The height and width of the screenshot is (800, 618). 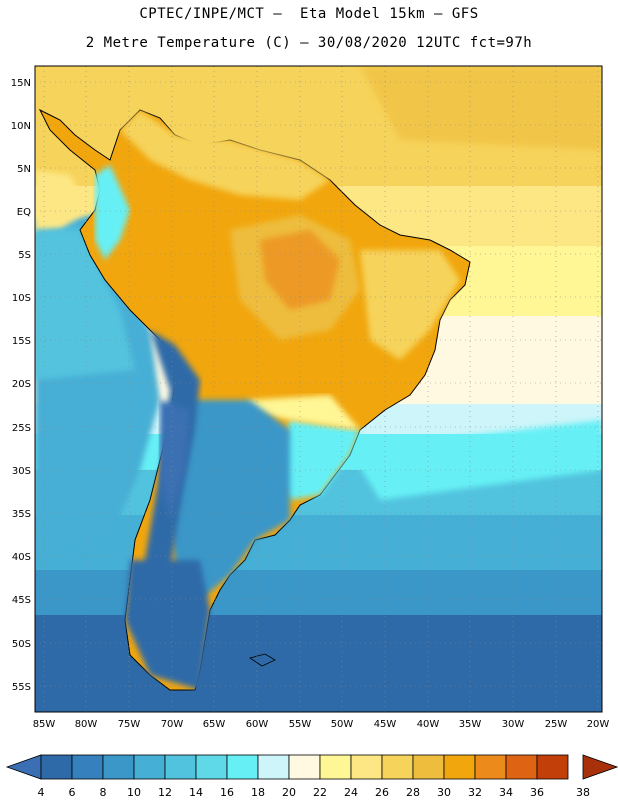 What do you see at coordinates (598, 724) in the screenshot?
I see `lon-label: 20W` at bounding box center [598, 724].